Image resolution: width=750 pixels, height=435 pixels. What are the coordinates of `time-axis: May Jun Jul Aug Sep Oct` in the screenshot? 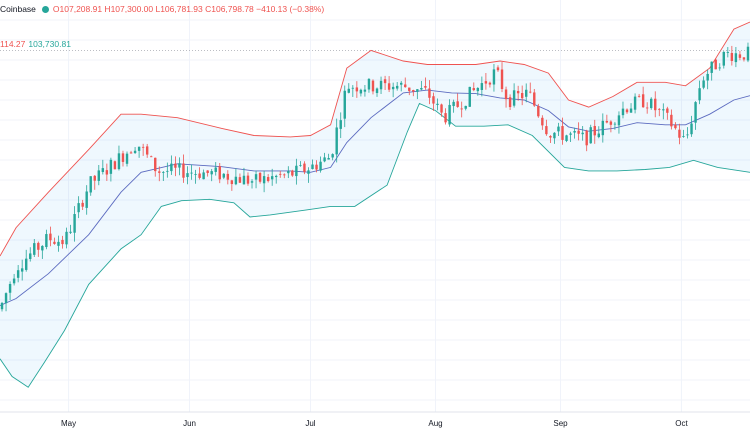 It's located at (374, 423).